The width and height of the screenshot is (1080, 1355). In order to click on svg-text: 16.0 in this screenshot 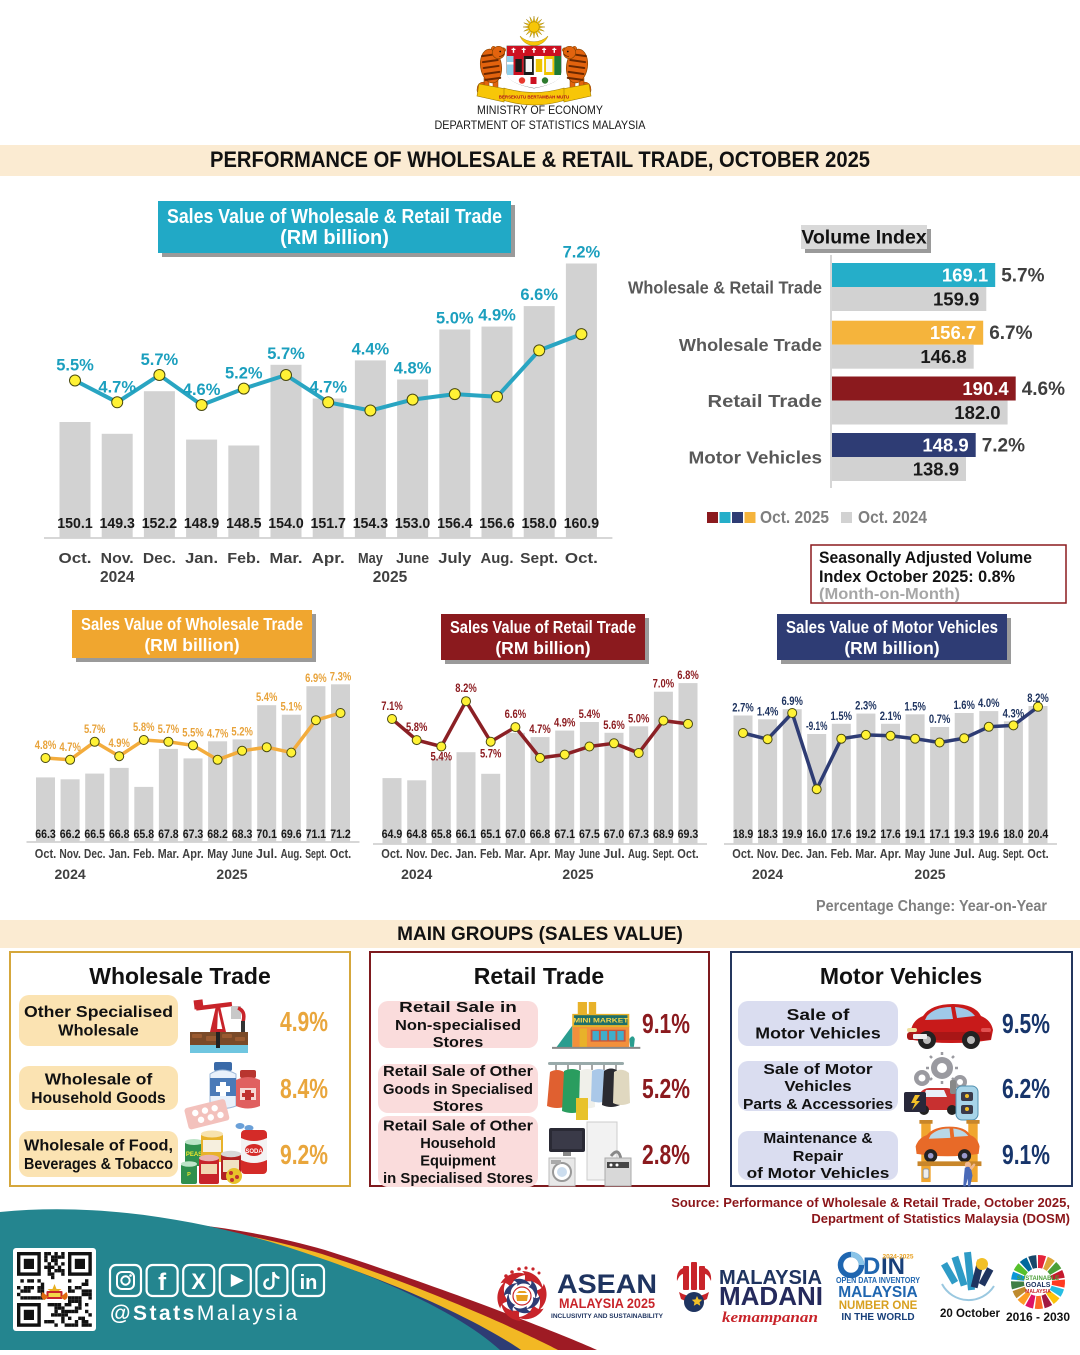, I will do `click(816, 835)`.